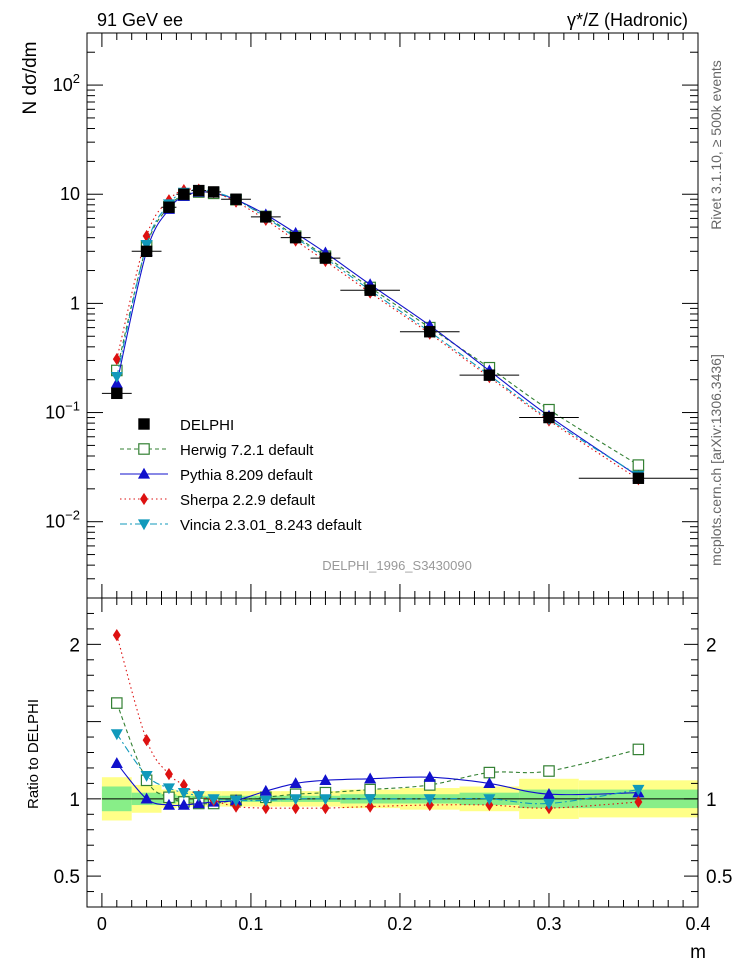 The width and height of the screenshot is (746, 972). What do you see at coordinates (397, 565) in the screenshot?
I see `analysis-watermark: DELPHI_1996_S3430090` at bounding box center [397, 565].